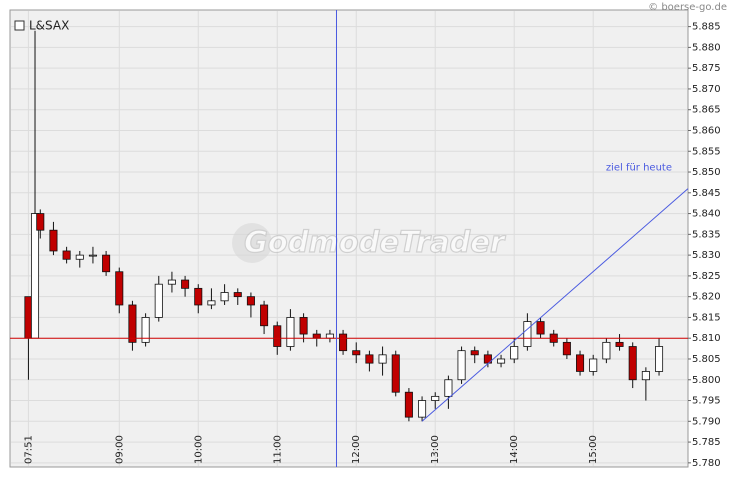  What do you see at coordinates (706, 442) in the screenshot?
I see `y-tick-label: 5.785` at bounding box center [706, 442].